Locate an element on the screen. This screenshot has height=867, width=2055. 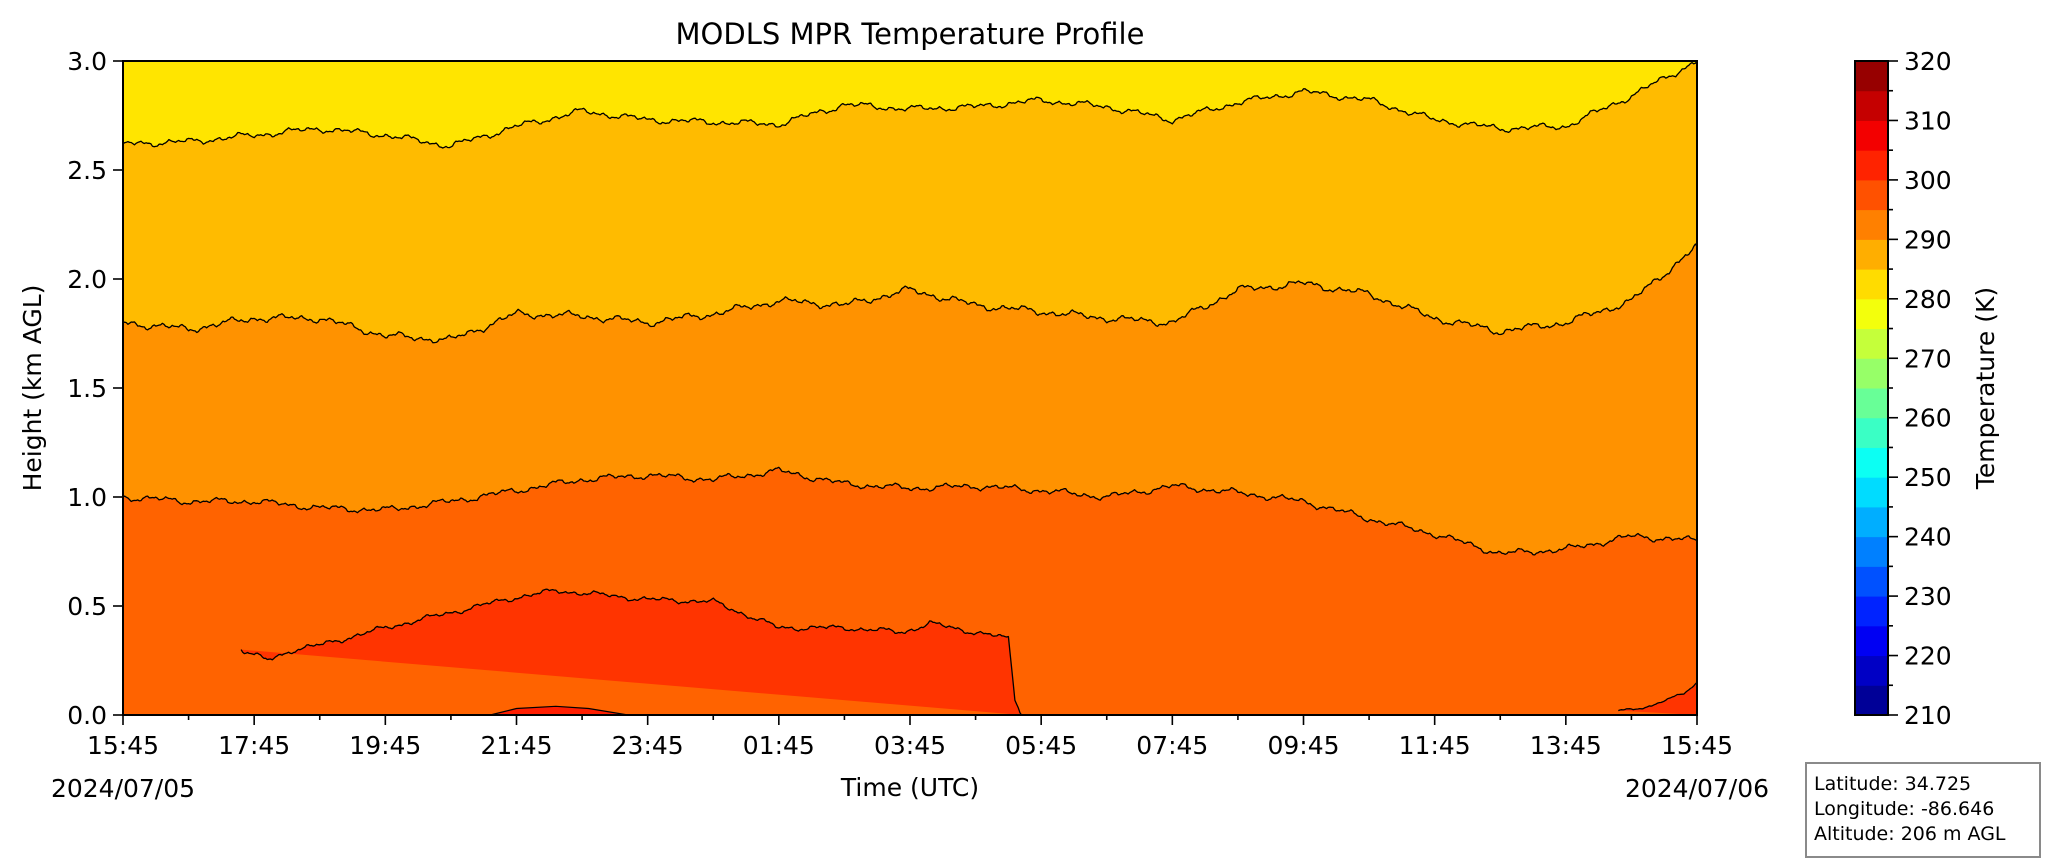
y-tick-label: 2.5 is located at coordinates (87, 170).